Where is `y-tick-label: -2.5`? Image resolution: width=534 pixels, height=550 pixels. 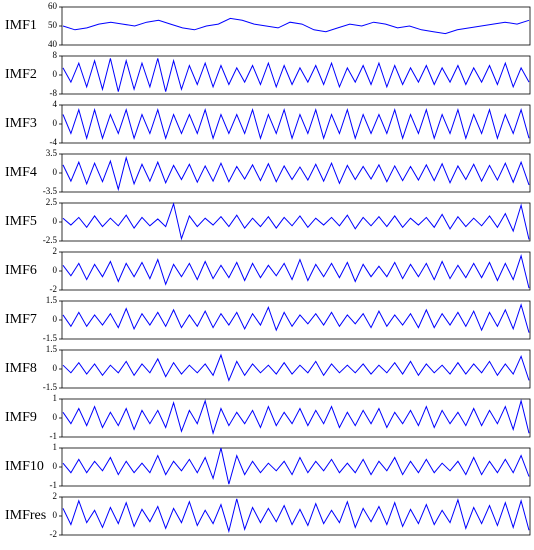 y-tick-label: -2.5 is located at coordinates (50, 240).